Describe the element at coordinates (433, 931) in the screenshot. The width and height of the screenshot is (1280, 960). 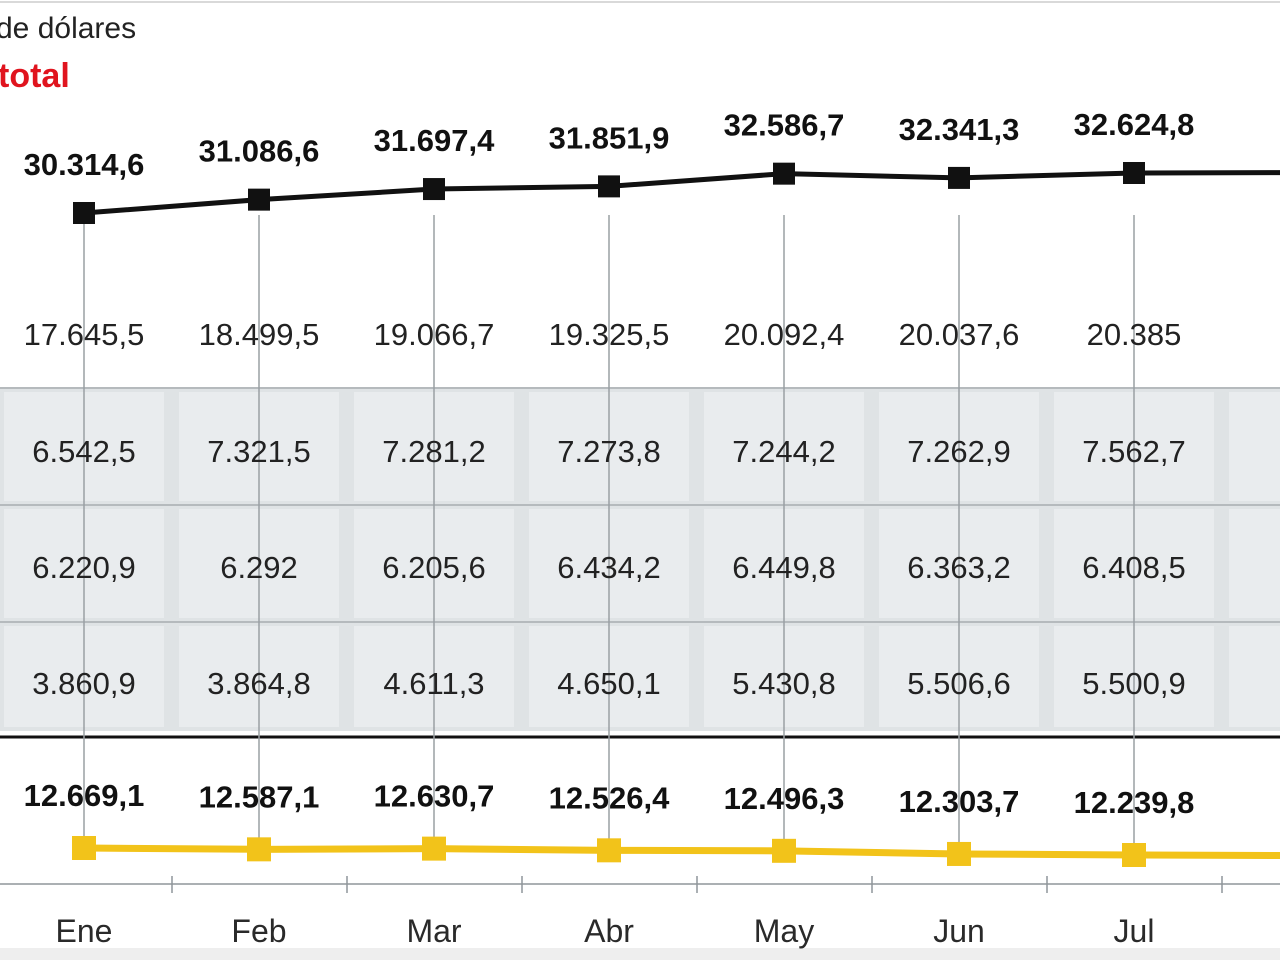
I see `x-tick-label: Mar` at that location.